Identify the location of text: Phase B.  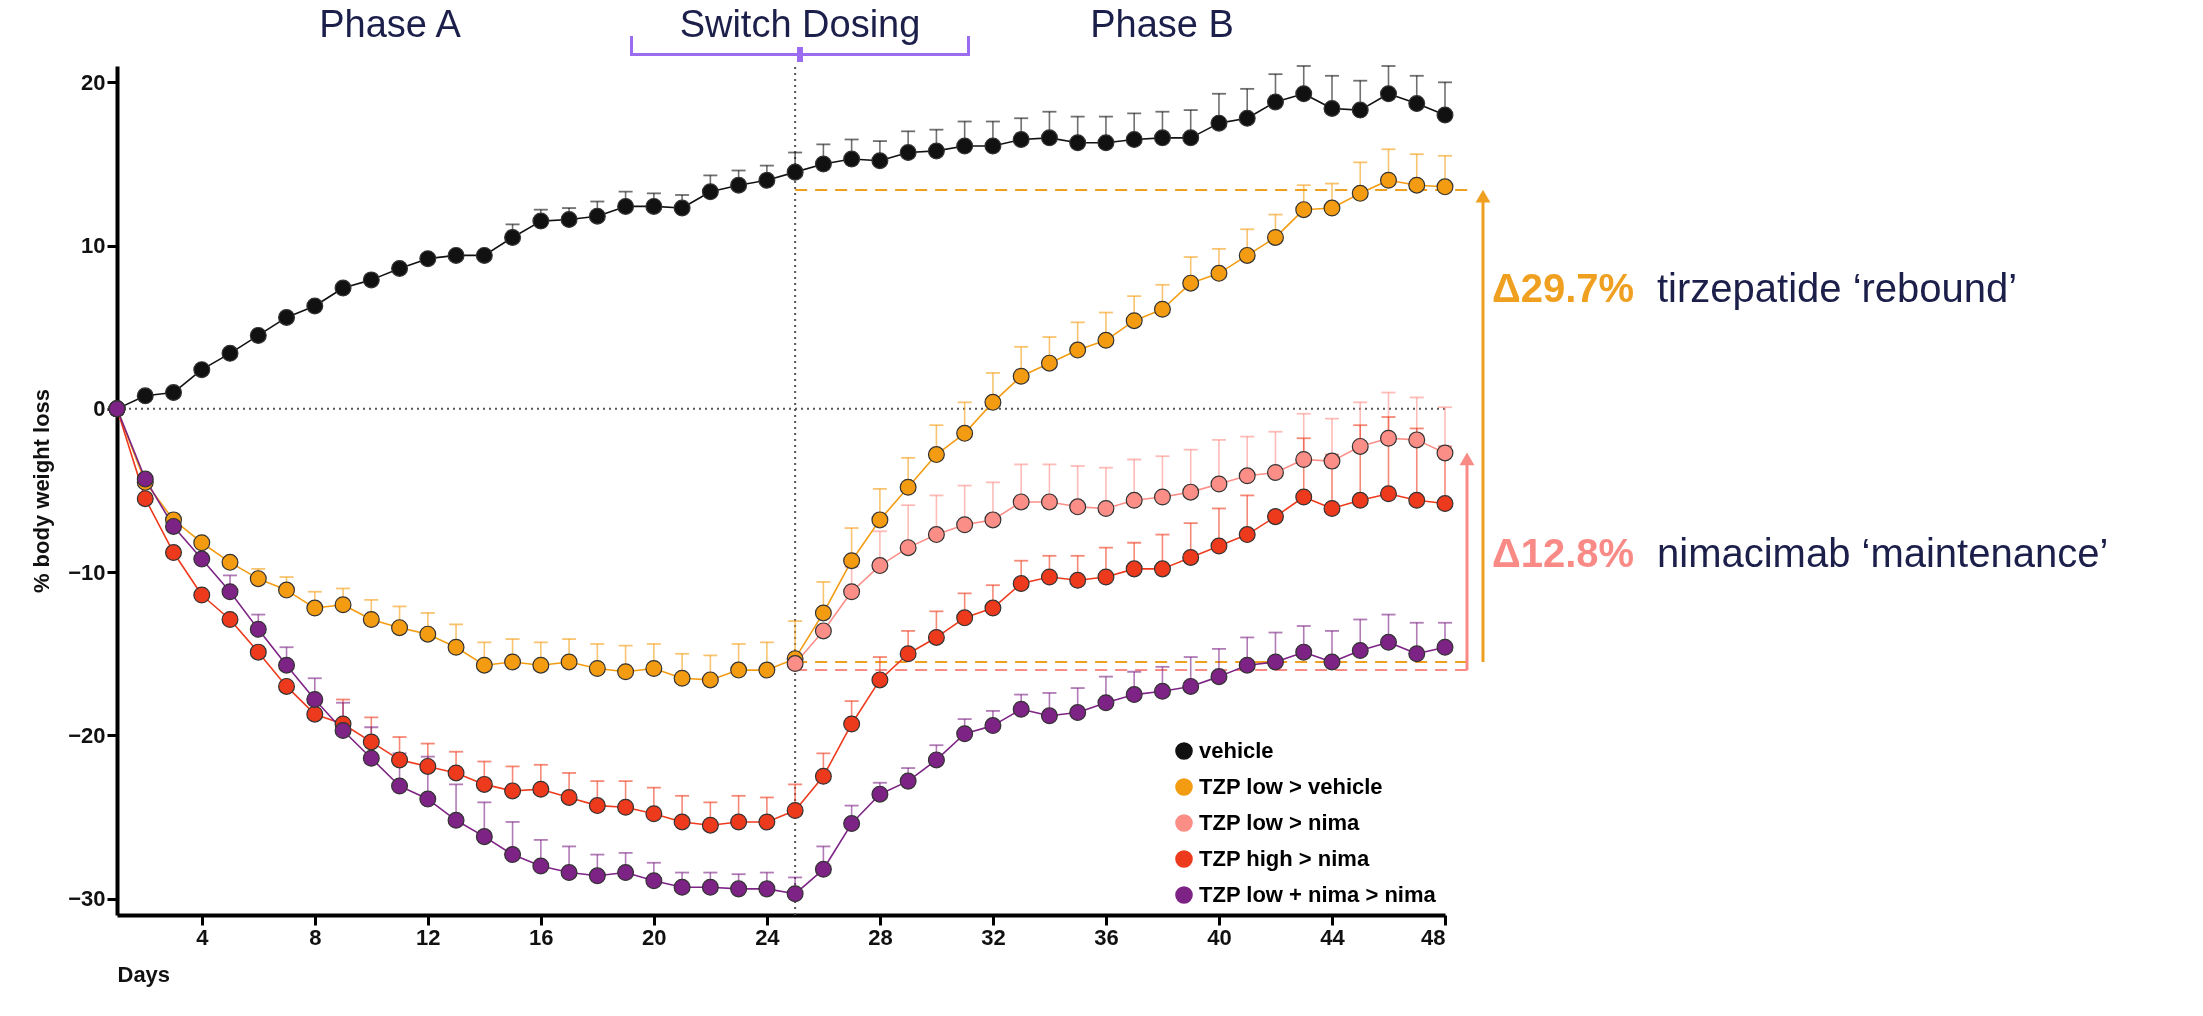
(1162, 24).